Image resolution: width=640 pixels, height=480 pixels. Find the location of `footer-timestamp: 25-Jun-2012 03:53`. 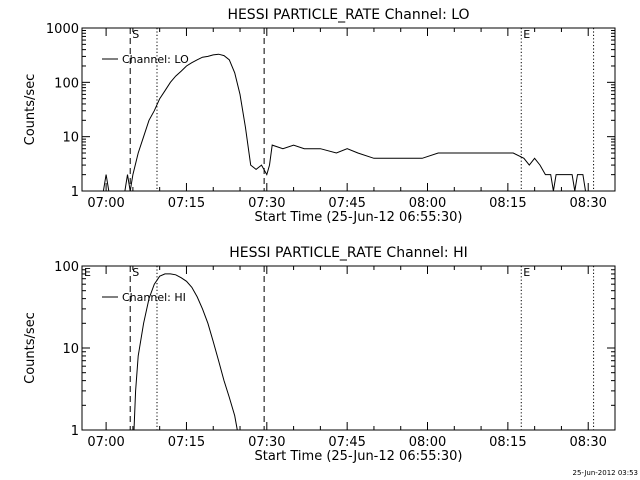

footer-timestamp: 25-Jun-2012 03:53 is located at coordinates (606, 473).